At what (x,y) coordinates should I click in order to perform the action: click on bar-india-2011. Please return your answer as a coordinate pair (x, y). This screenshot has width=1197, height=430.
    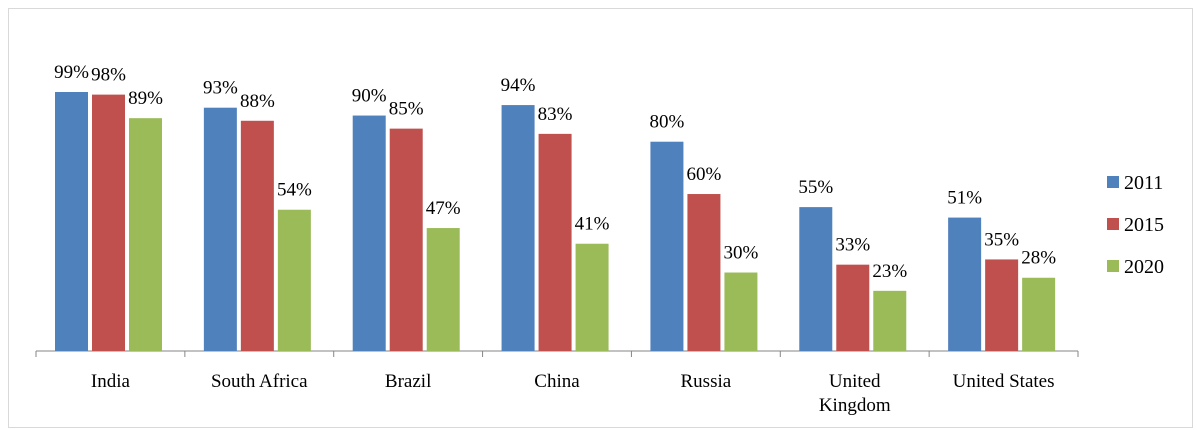
    Looking at the image, I should click on (71, 221).